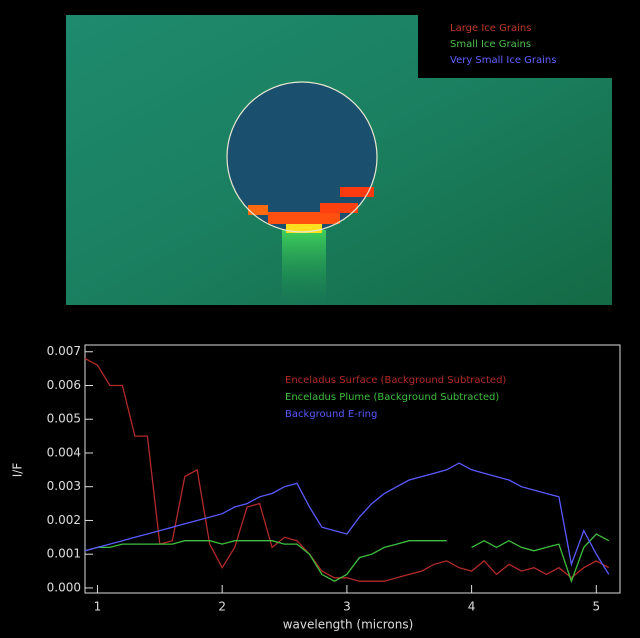  I want to click on y-tick-label: 0.000, so click(64, 587).